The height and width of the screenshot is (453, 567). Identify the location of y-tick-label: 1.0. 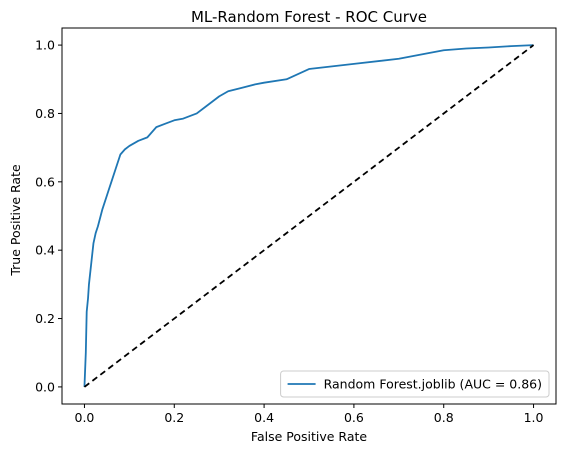
(45, 45).